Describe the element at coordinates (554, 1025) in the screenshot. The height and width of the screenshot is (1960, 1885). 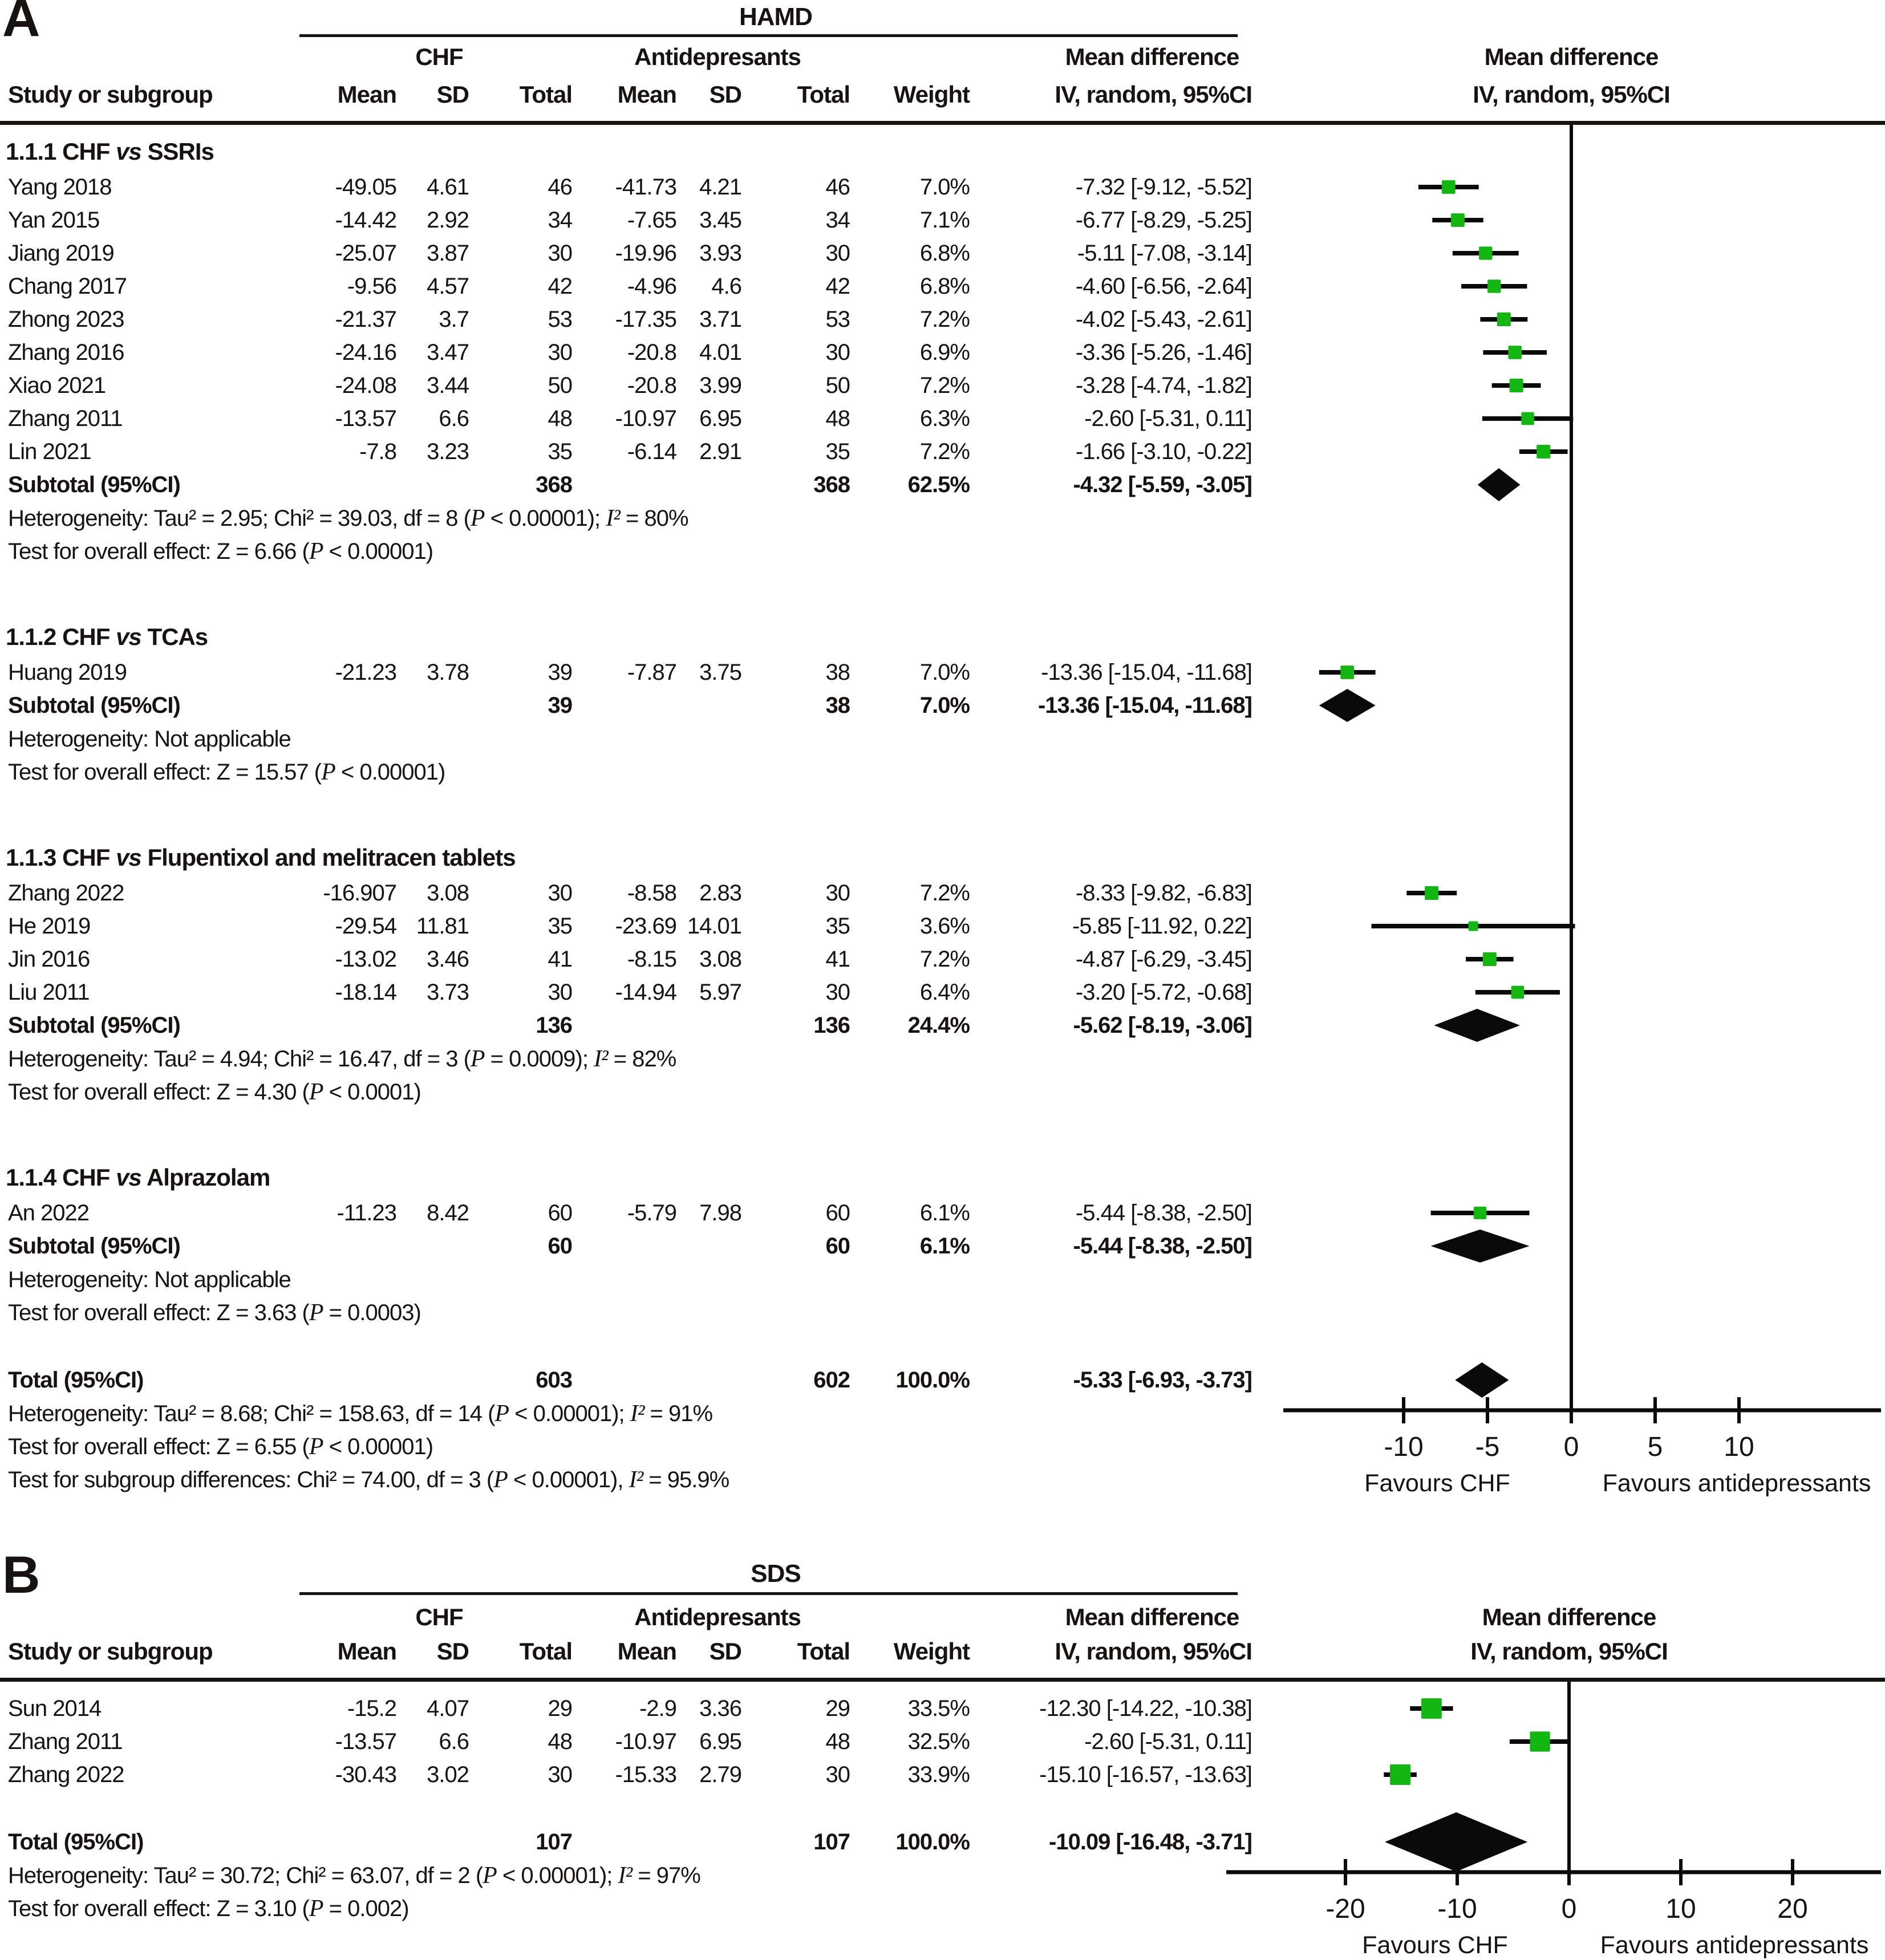
I see `total-chf-cell: 136` at that location.